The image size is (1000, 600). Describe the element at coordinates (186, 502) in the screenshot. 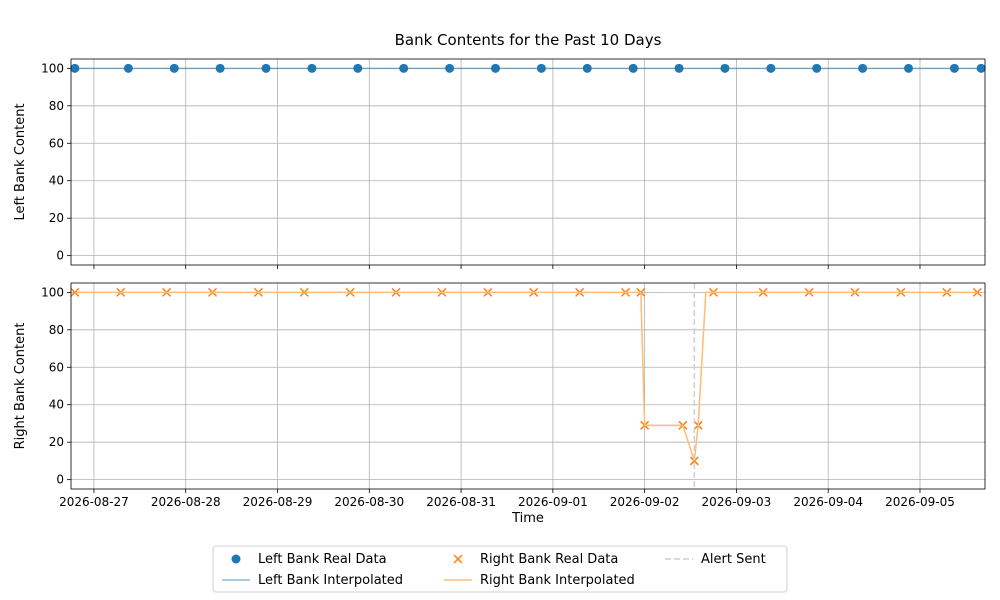

I see `x-tick-label: 2026-08-28` at that location.